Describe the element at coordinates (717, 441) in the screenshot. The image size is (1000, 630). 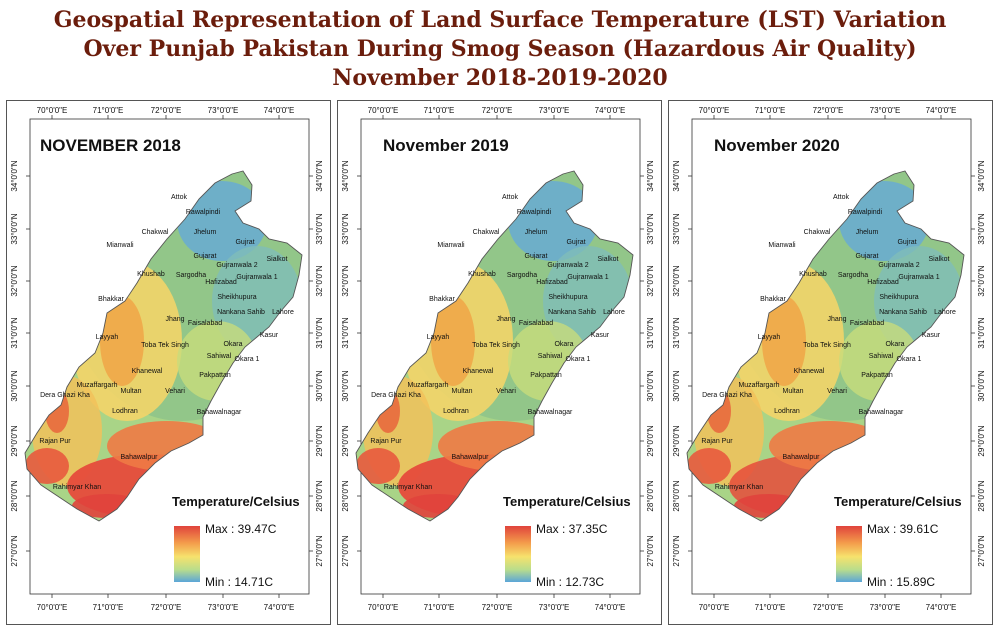
I see `district-label: Rajan Pur` at that location.